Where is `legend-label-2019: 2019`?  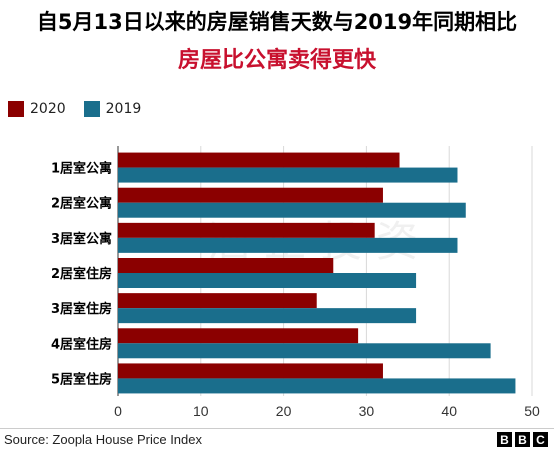 legend-label-2019: 2019 is located at coordinates (123, 109).